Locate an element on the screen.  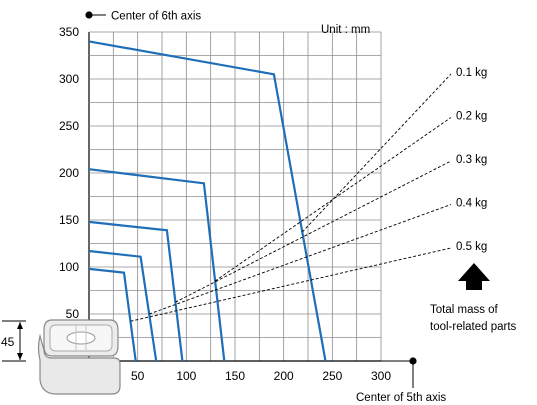
x-tick-label: 150 is located at coordinates (235, 376).